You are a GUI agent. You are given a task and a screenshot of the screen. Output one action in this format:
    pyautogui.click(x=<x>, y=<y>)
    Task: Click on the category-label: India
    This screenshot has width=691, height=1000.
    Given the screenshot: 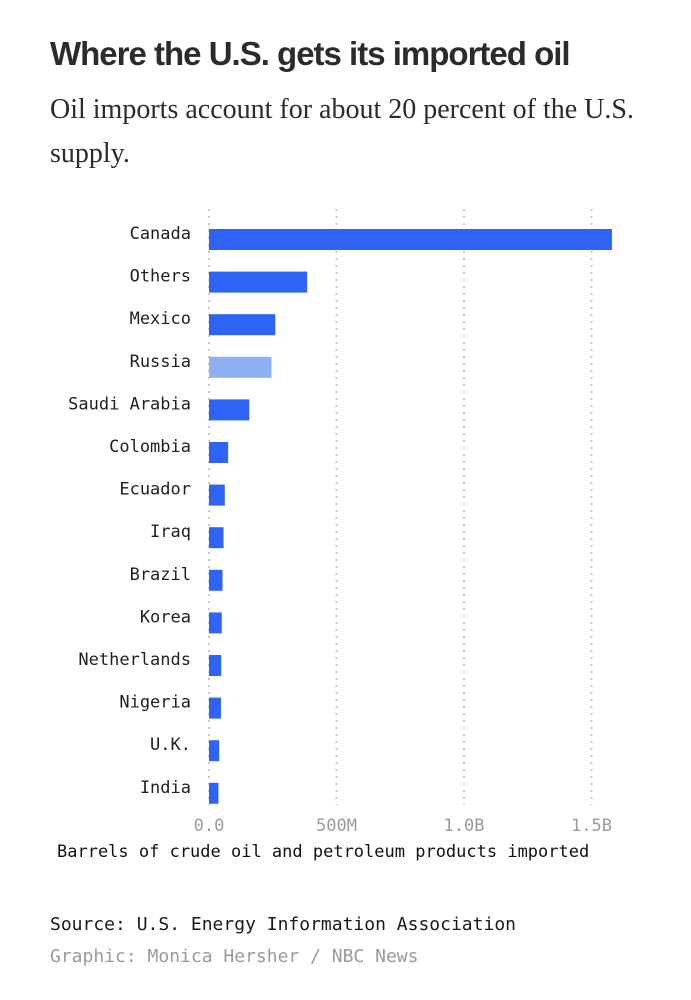 What is the action you would take?
    pyautogui.click(x=165, y=788)
    